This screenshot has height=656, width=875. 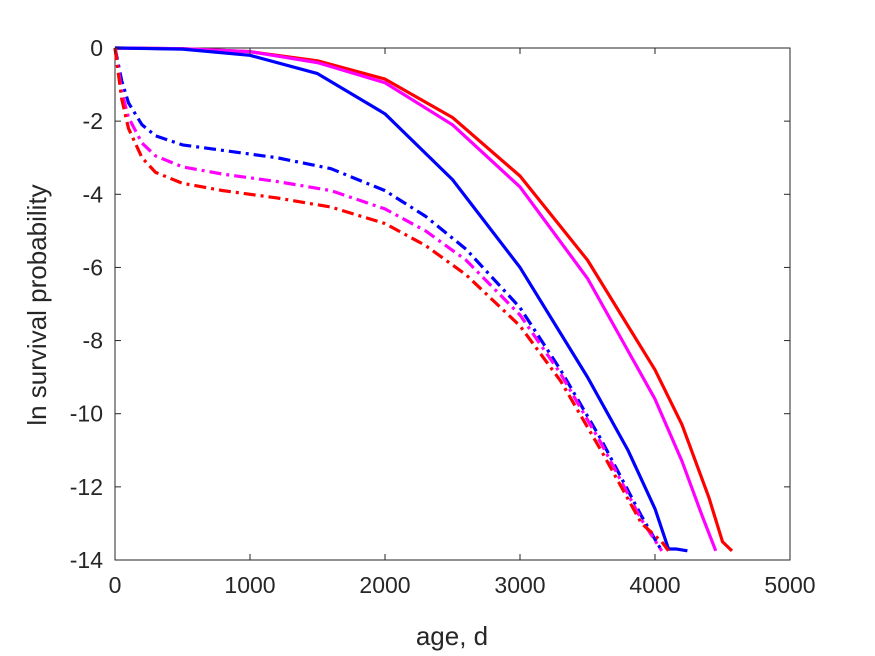 What do you see at coordinates (37, 304) in the screenshot?
I see `y-axis-title: ln survival probability` at bounding box center [37, 304].